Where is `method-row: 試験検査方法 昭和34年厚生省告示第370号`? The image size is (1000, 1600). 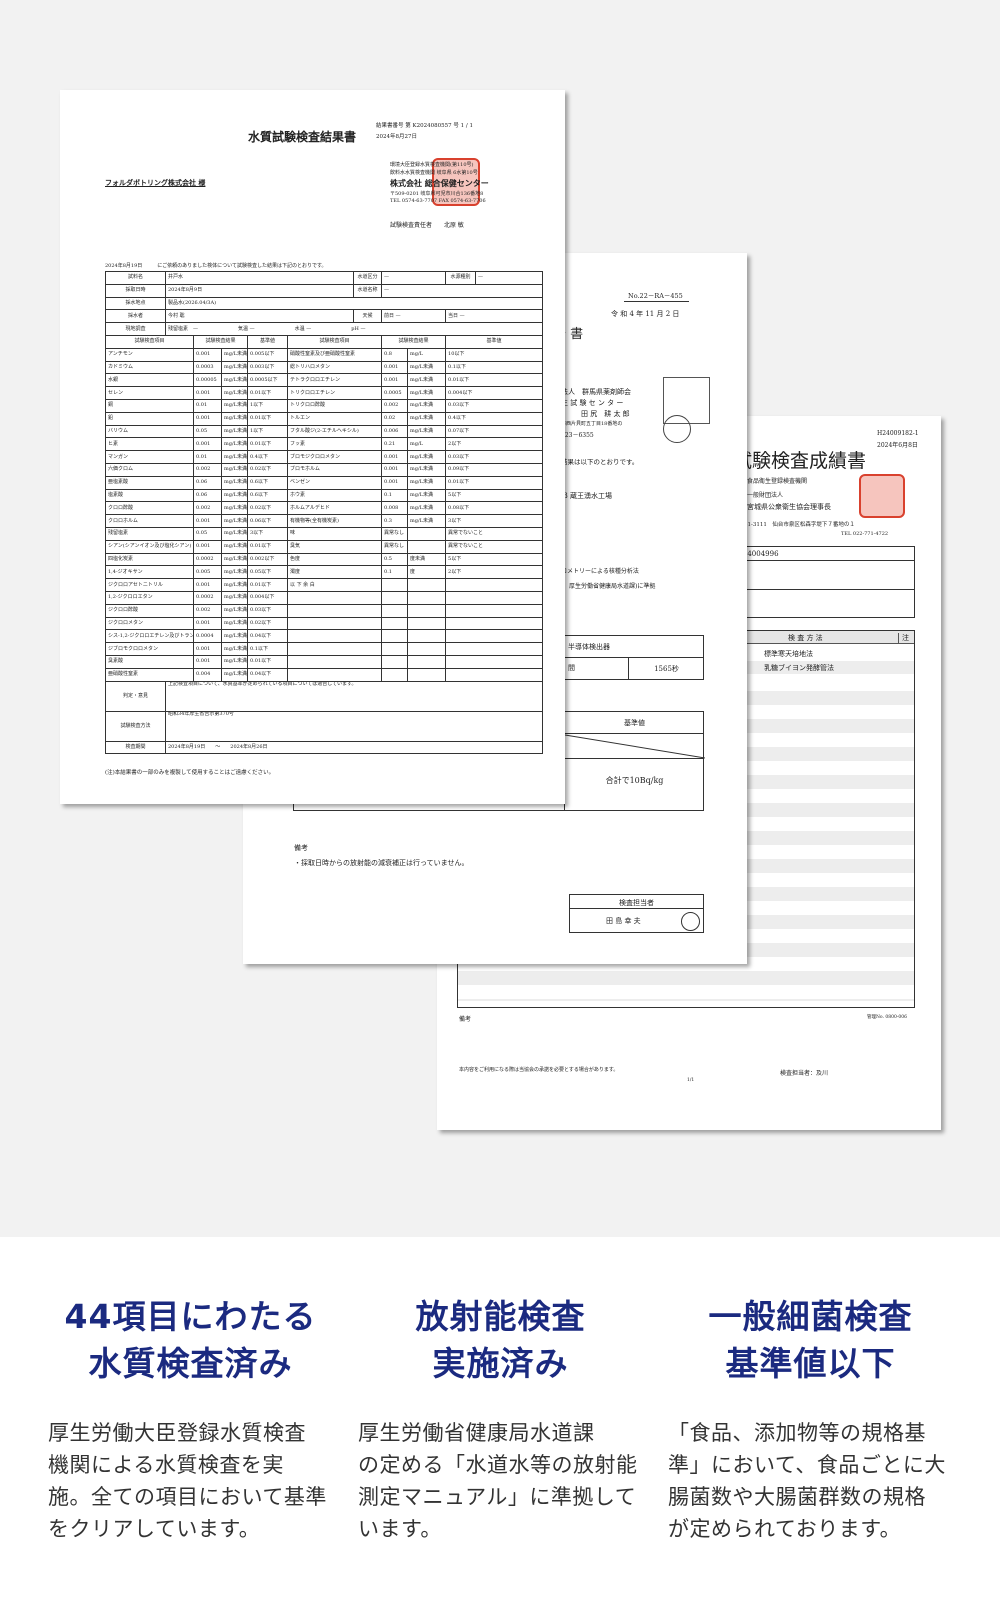 method-row: 試験検査方法 昭和34年厚生省告示第370号 is located at coordinates (324, 726).